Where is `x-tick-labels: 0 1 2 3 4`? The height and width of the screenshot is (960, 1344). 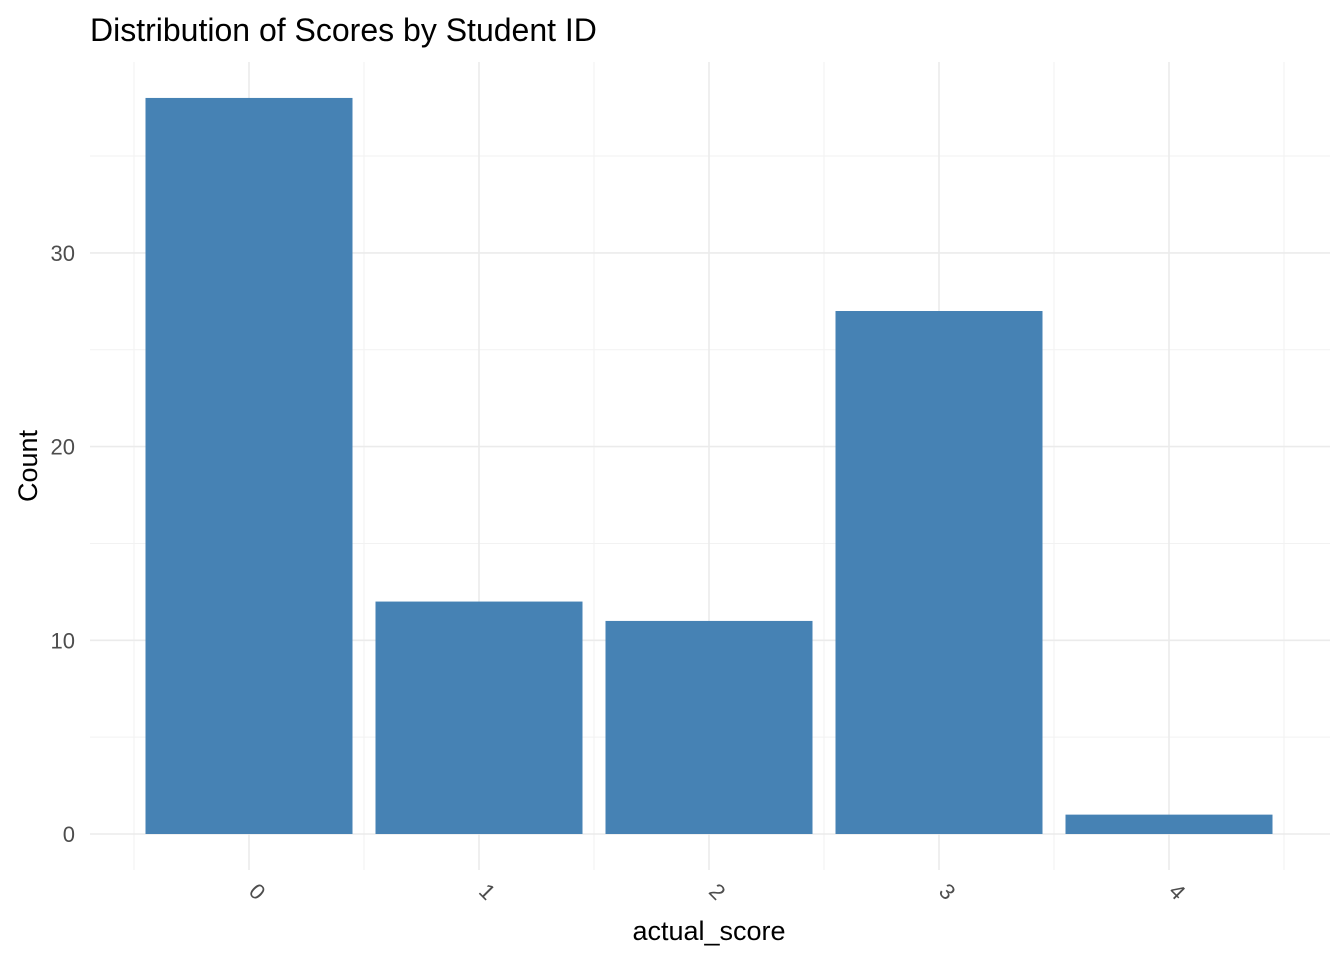 x-tick-labels: 0 1 2 3 4 is located at coordinates (717, 892).